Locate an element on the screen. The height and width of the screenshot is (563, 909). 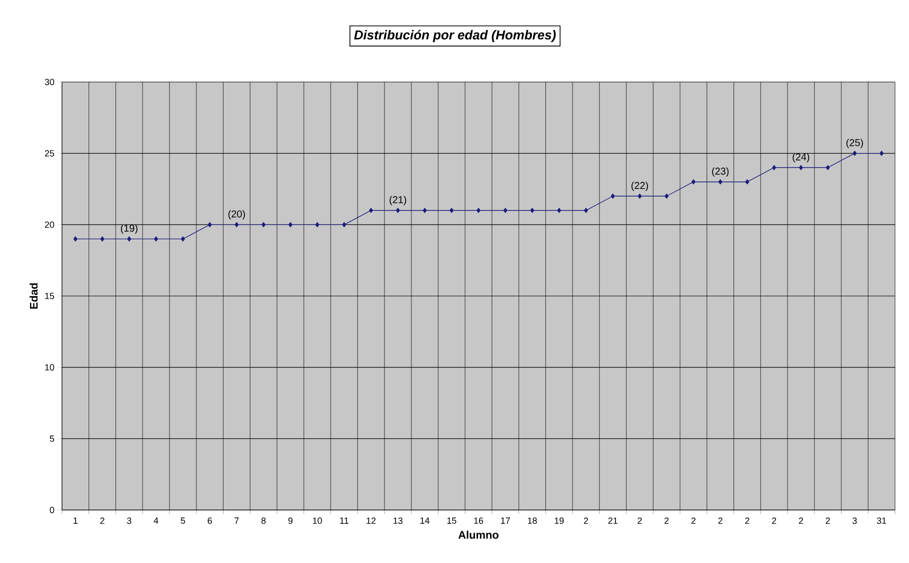
data-label: (22) is located at coordinates (639, 186).